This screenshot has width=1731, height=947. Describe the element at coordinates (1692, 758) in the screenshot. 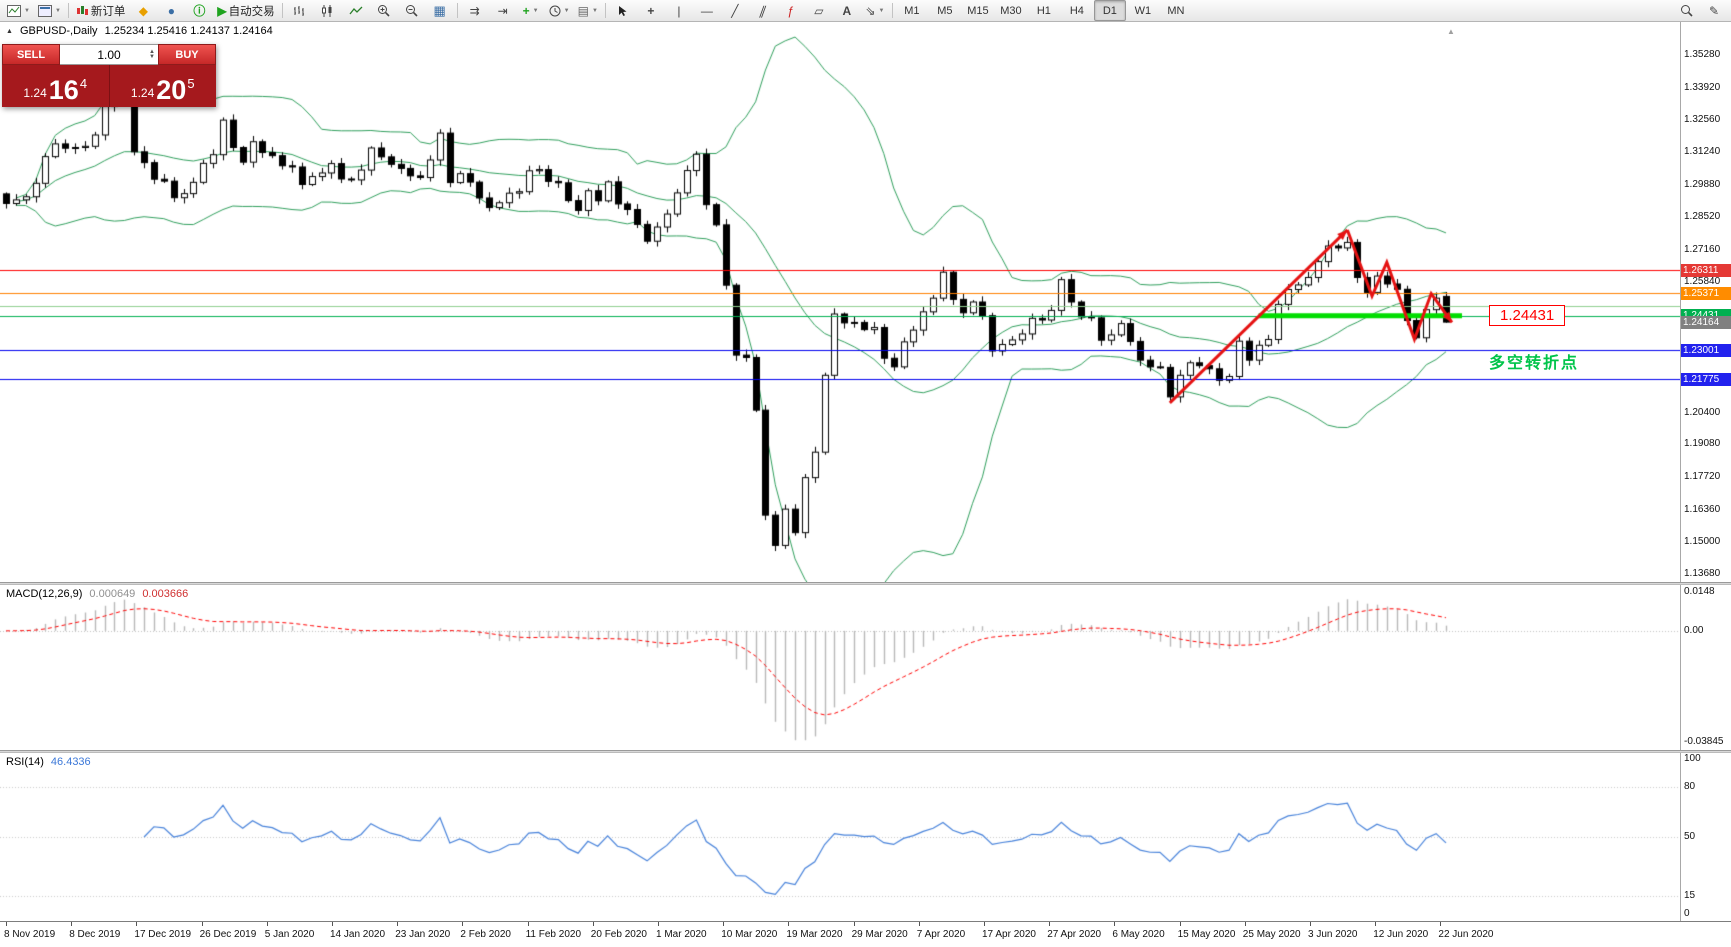

I see `rsi-tick-label: 100` at that location.